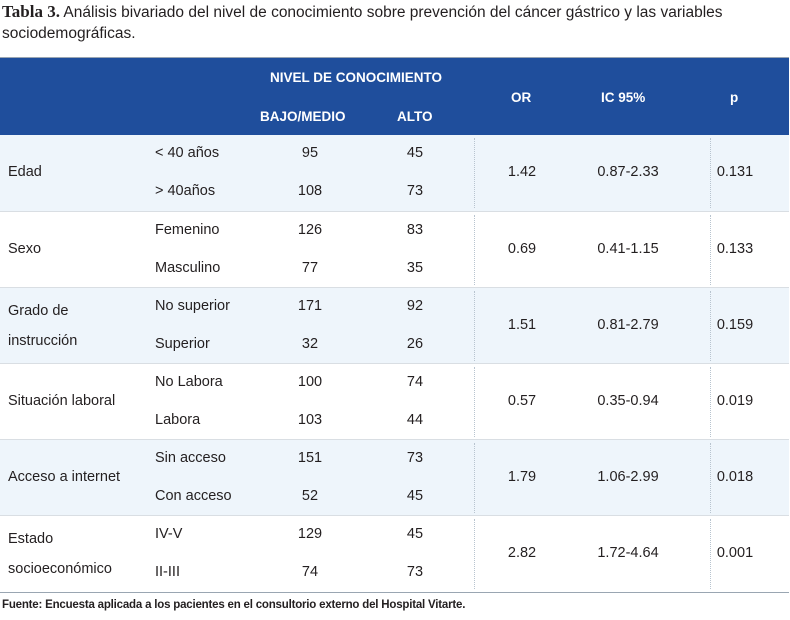  Describe the element at coordinates (628, 553) in the screenshot. I see `ic95-value: 1.72-4.64` at that location.